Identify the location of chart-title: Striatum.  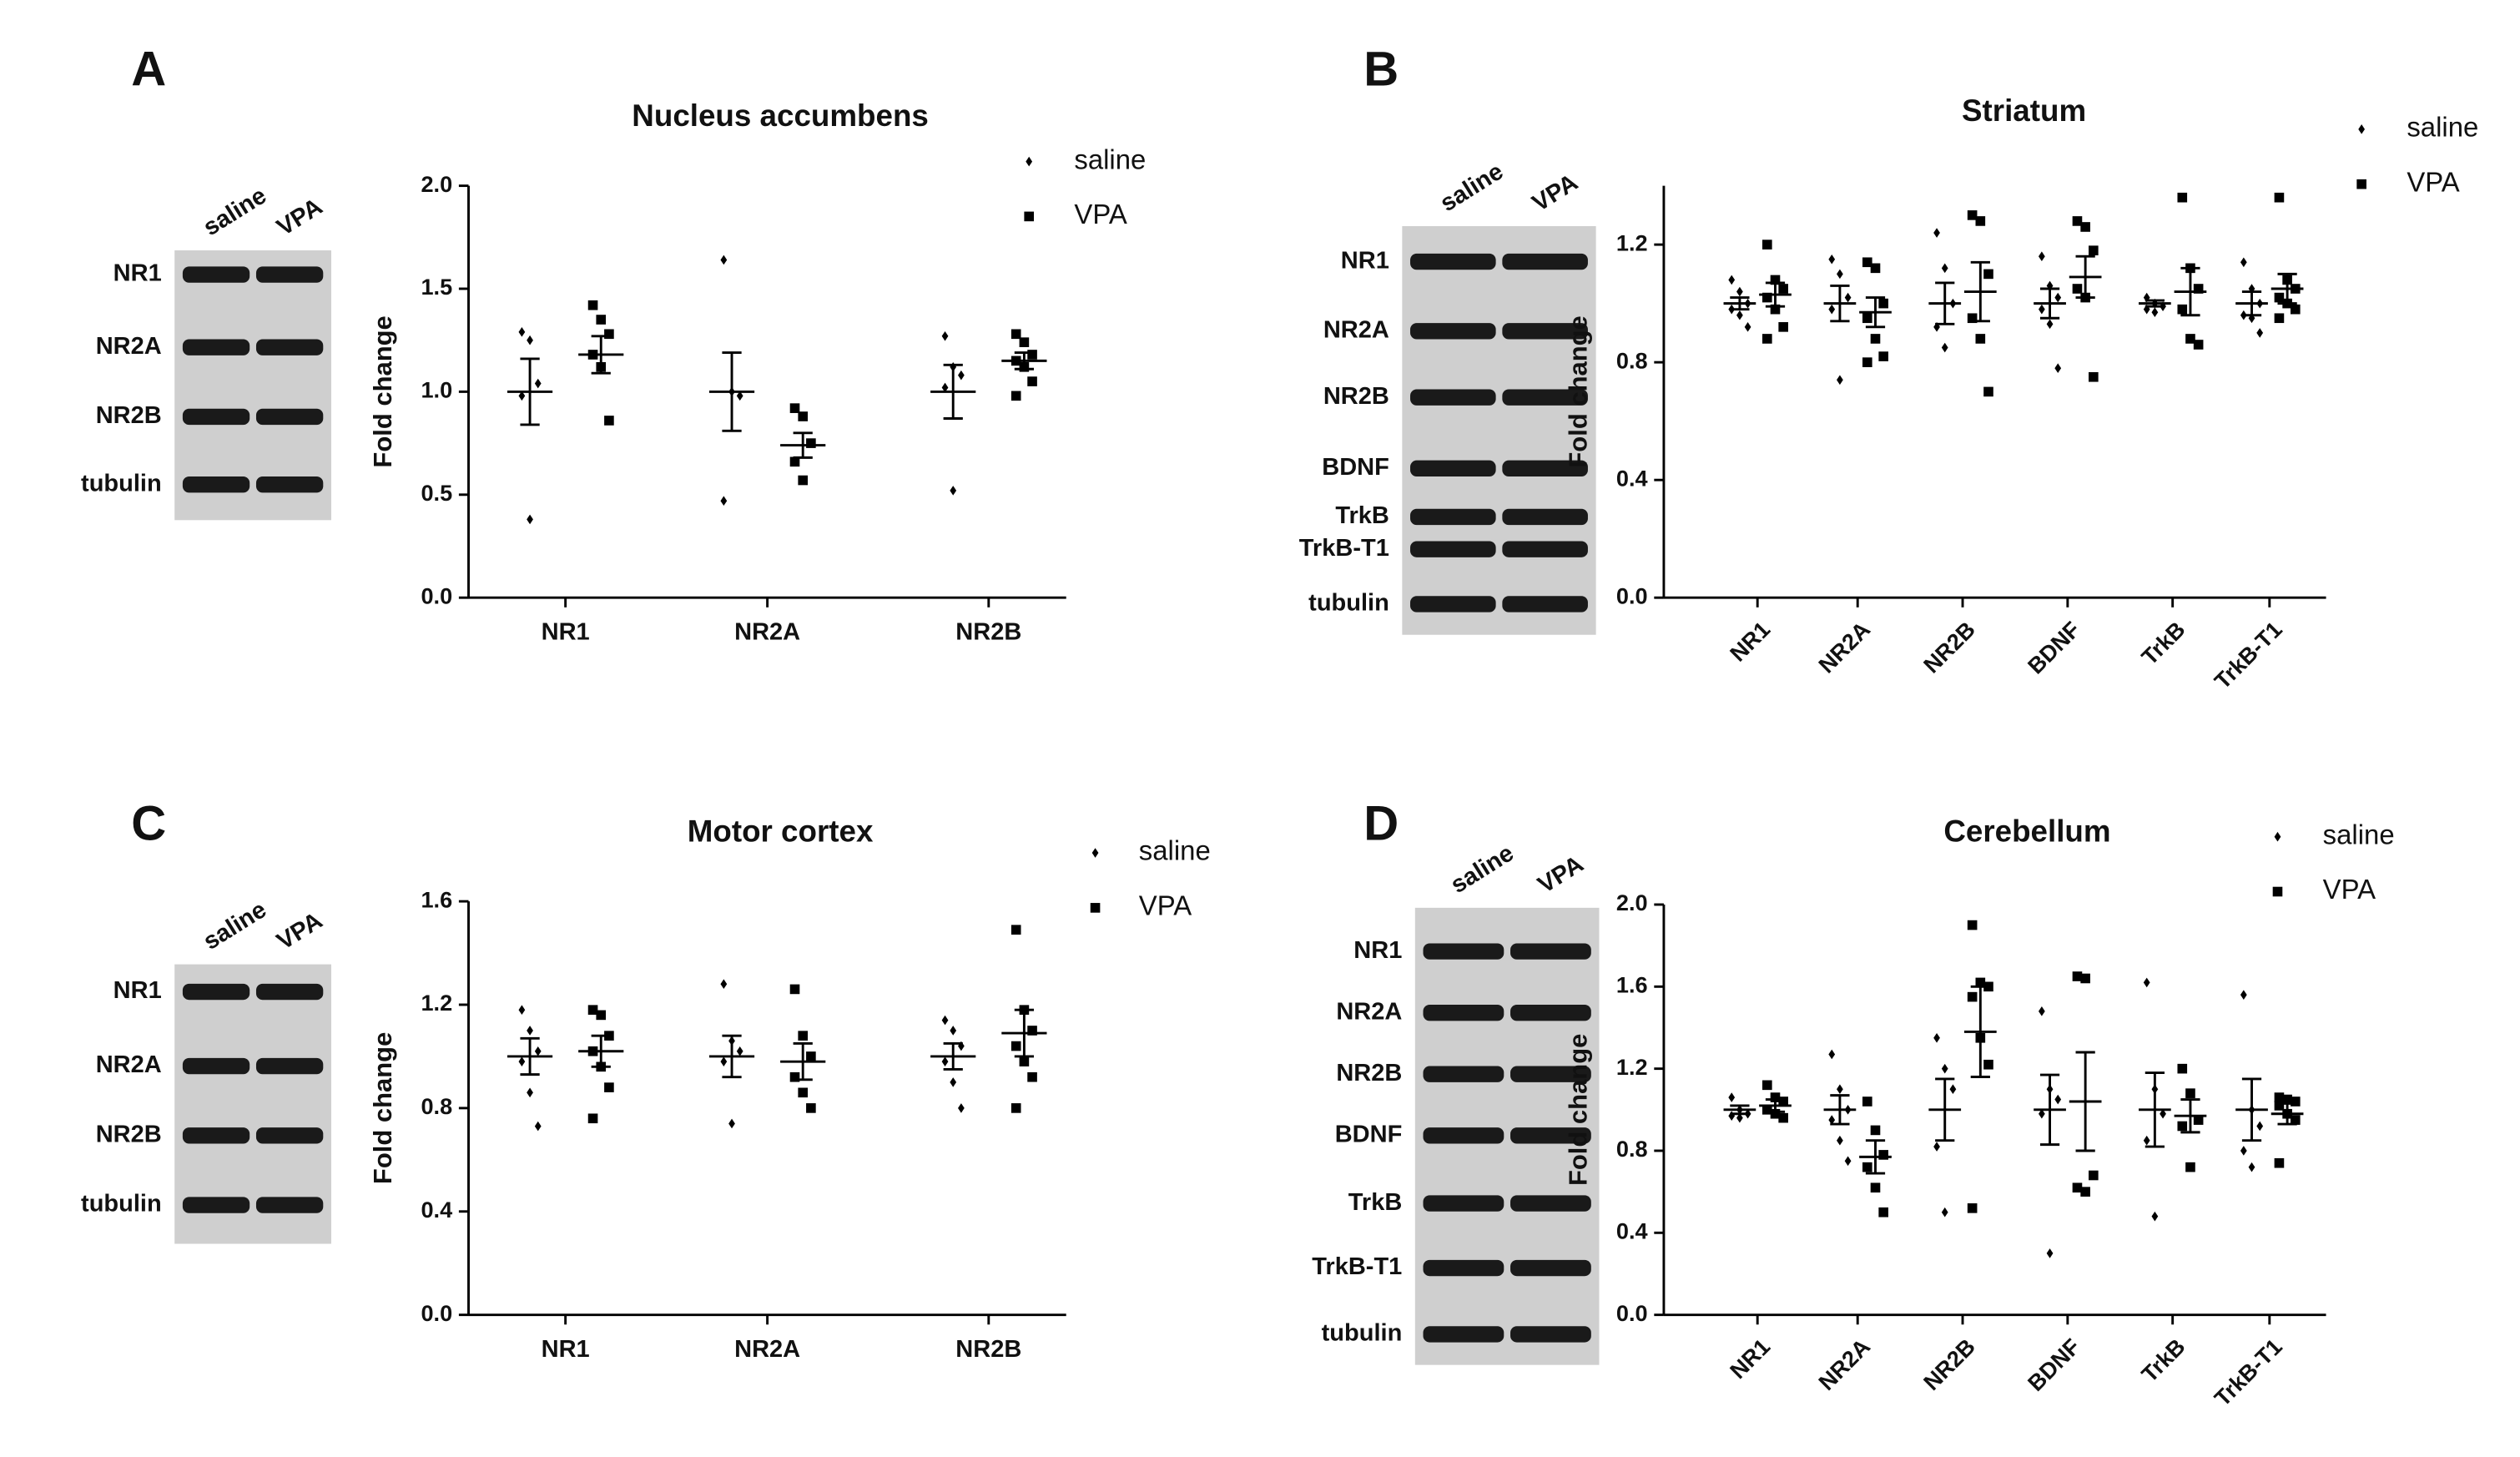
(2024, 110).